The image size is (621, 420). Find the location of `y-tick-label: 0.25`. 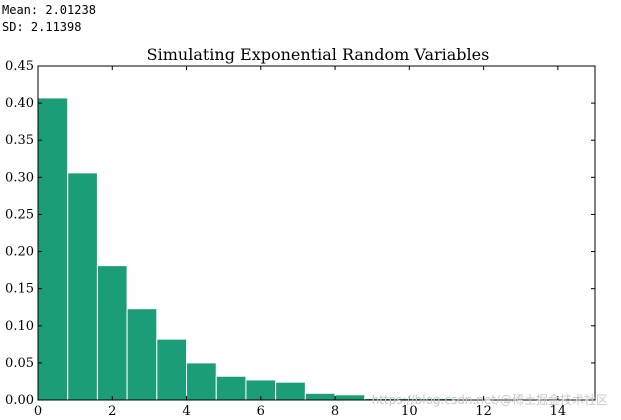

y-tick-label: 0.25 is located at coordinates (19, 214).